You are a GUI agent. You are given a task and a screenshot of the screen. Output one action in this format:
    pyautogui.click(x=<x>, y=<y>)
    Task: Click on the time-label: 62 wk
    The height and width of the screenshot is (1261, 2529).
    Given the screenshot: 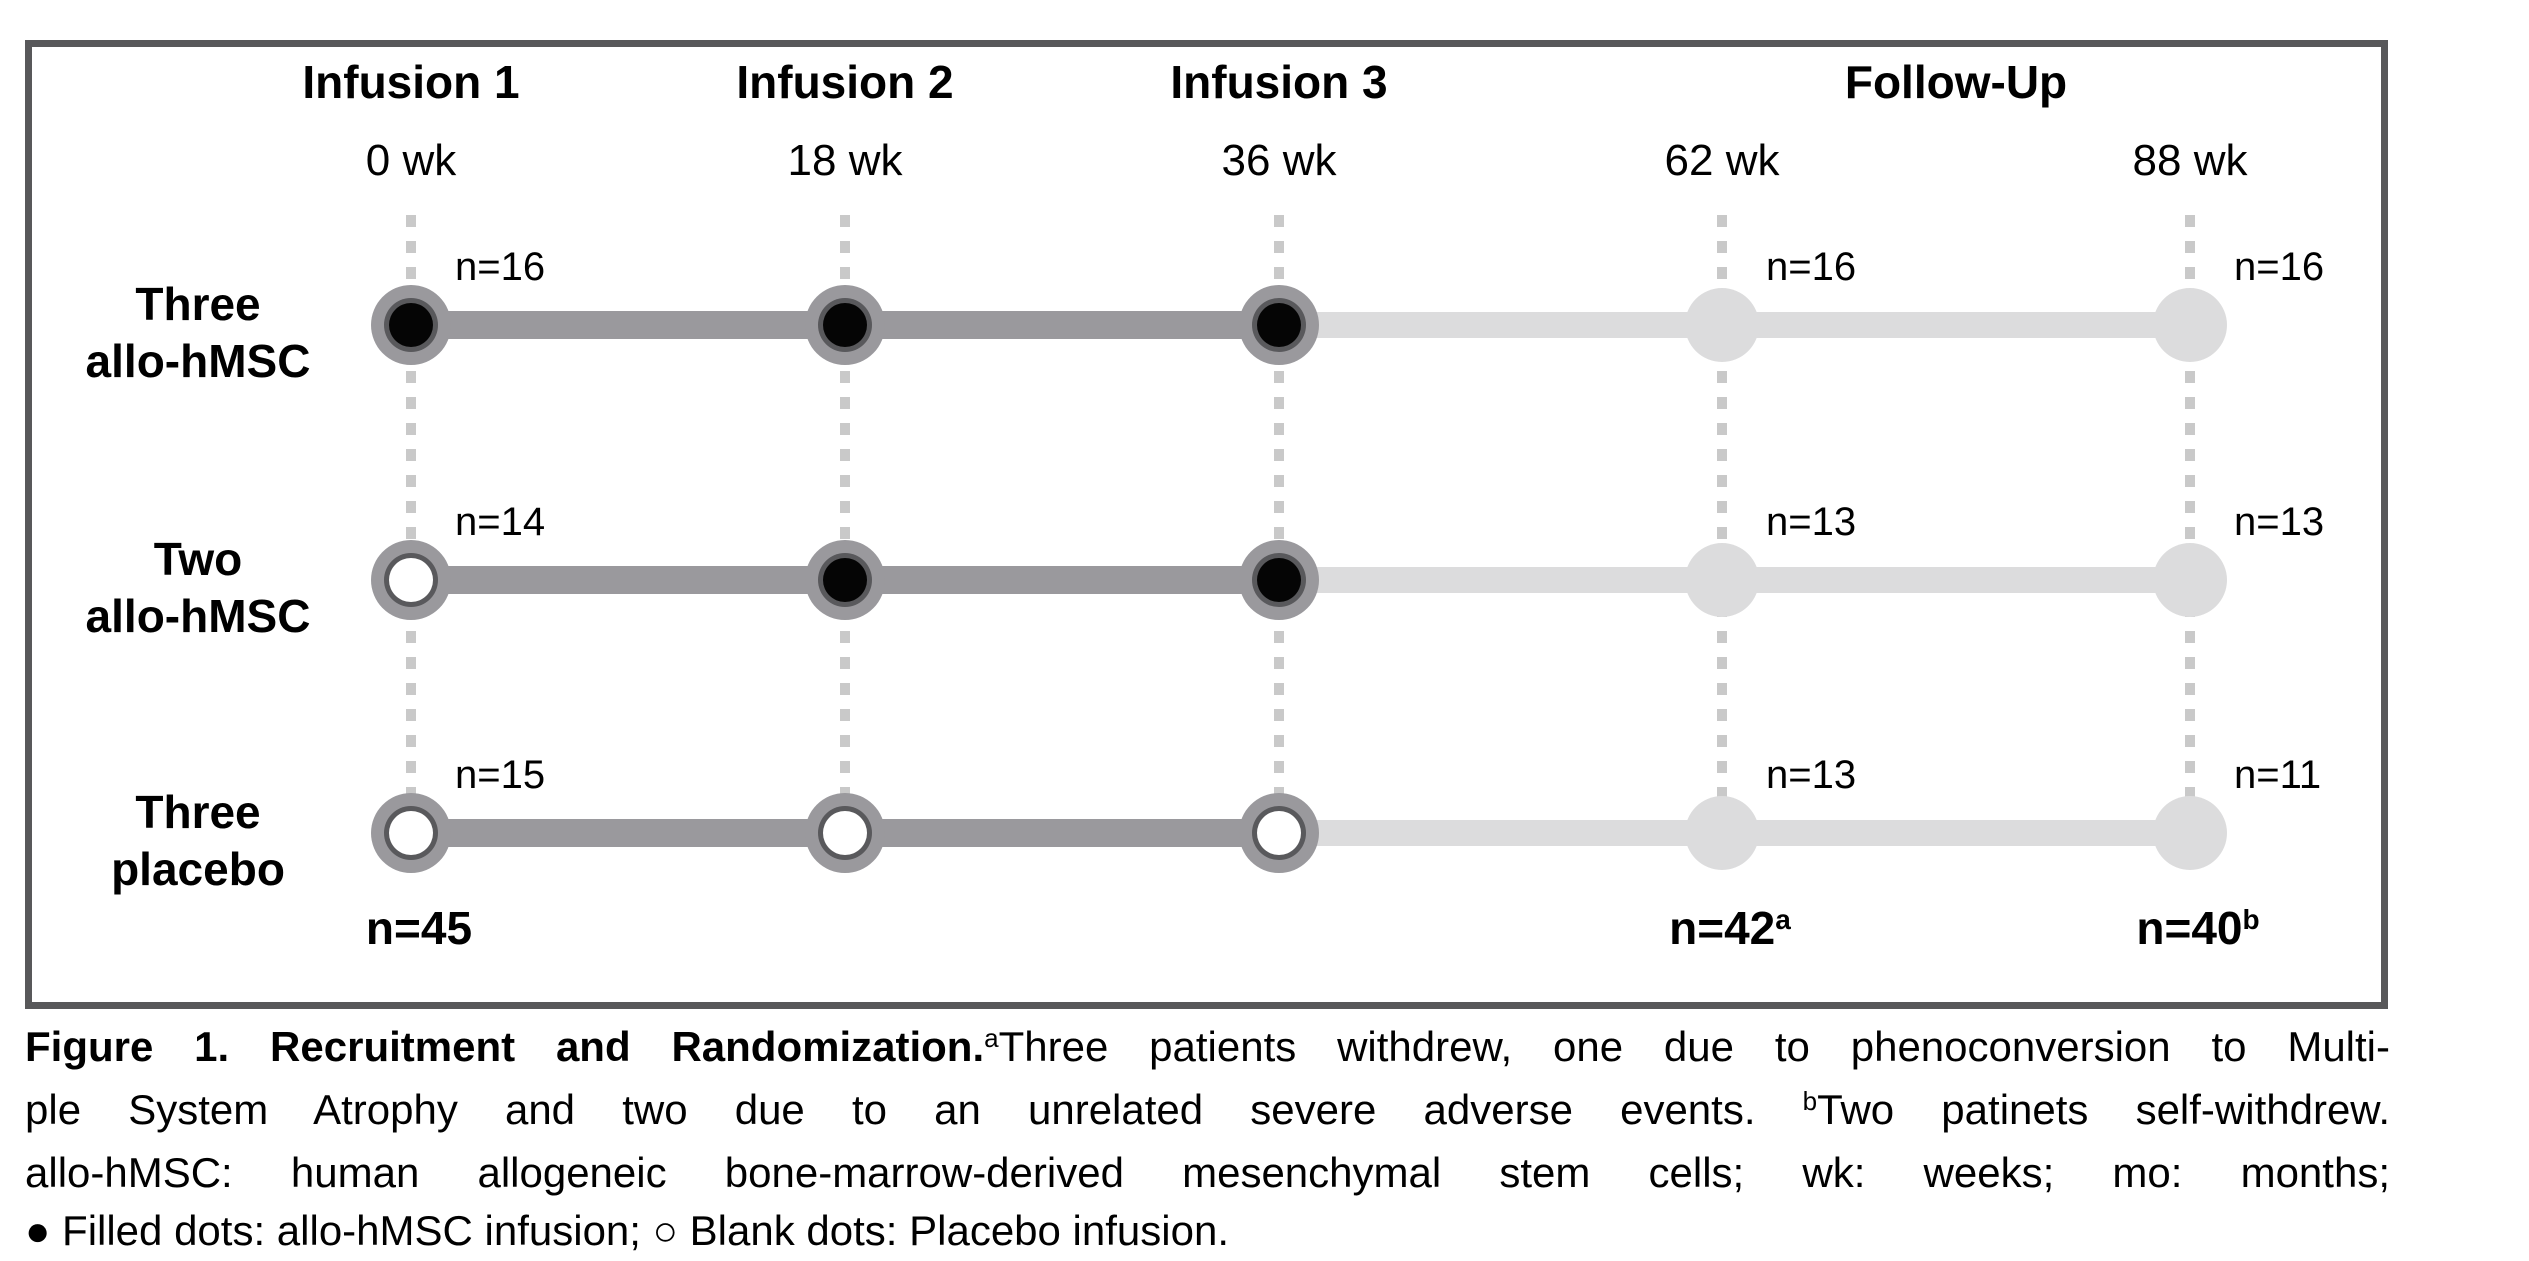 What is the action you would take?
    pyautogui.click(x=1722, y=160)
    